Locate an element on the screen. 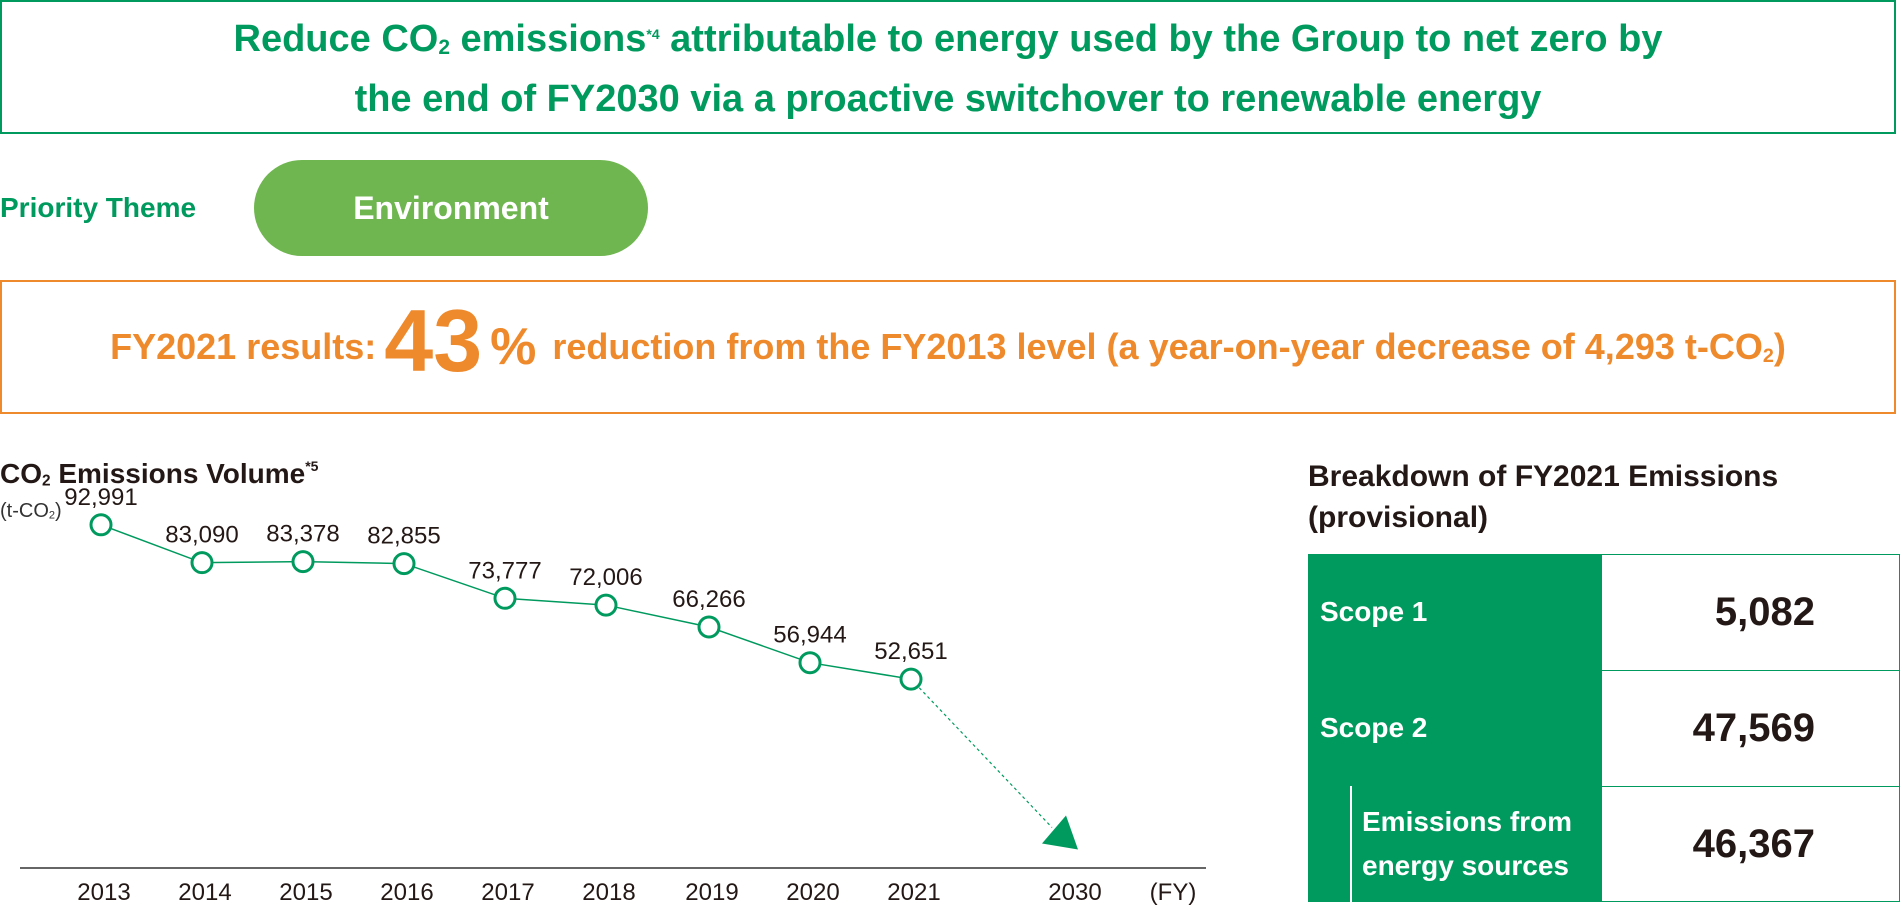 The width and height of the screenshot is (1900, 906). data-label-2013: 92,991 is located at coordinates (100, 497).